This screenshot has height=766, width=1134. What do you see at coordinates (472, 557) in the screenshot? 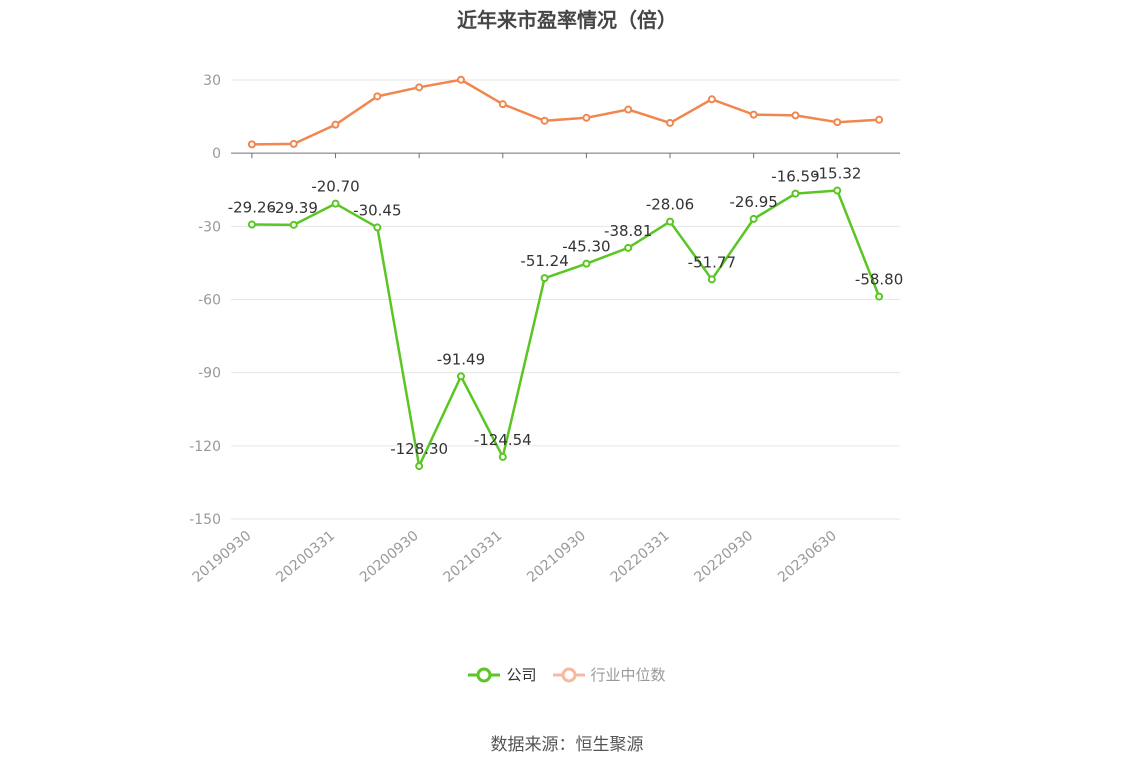
I see `x-tick-label: 20210331` at bounding box center [472, 557].